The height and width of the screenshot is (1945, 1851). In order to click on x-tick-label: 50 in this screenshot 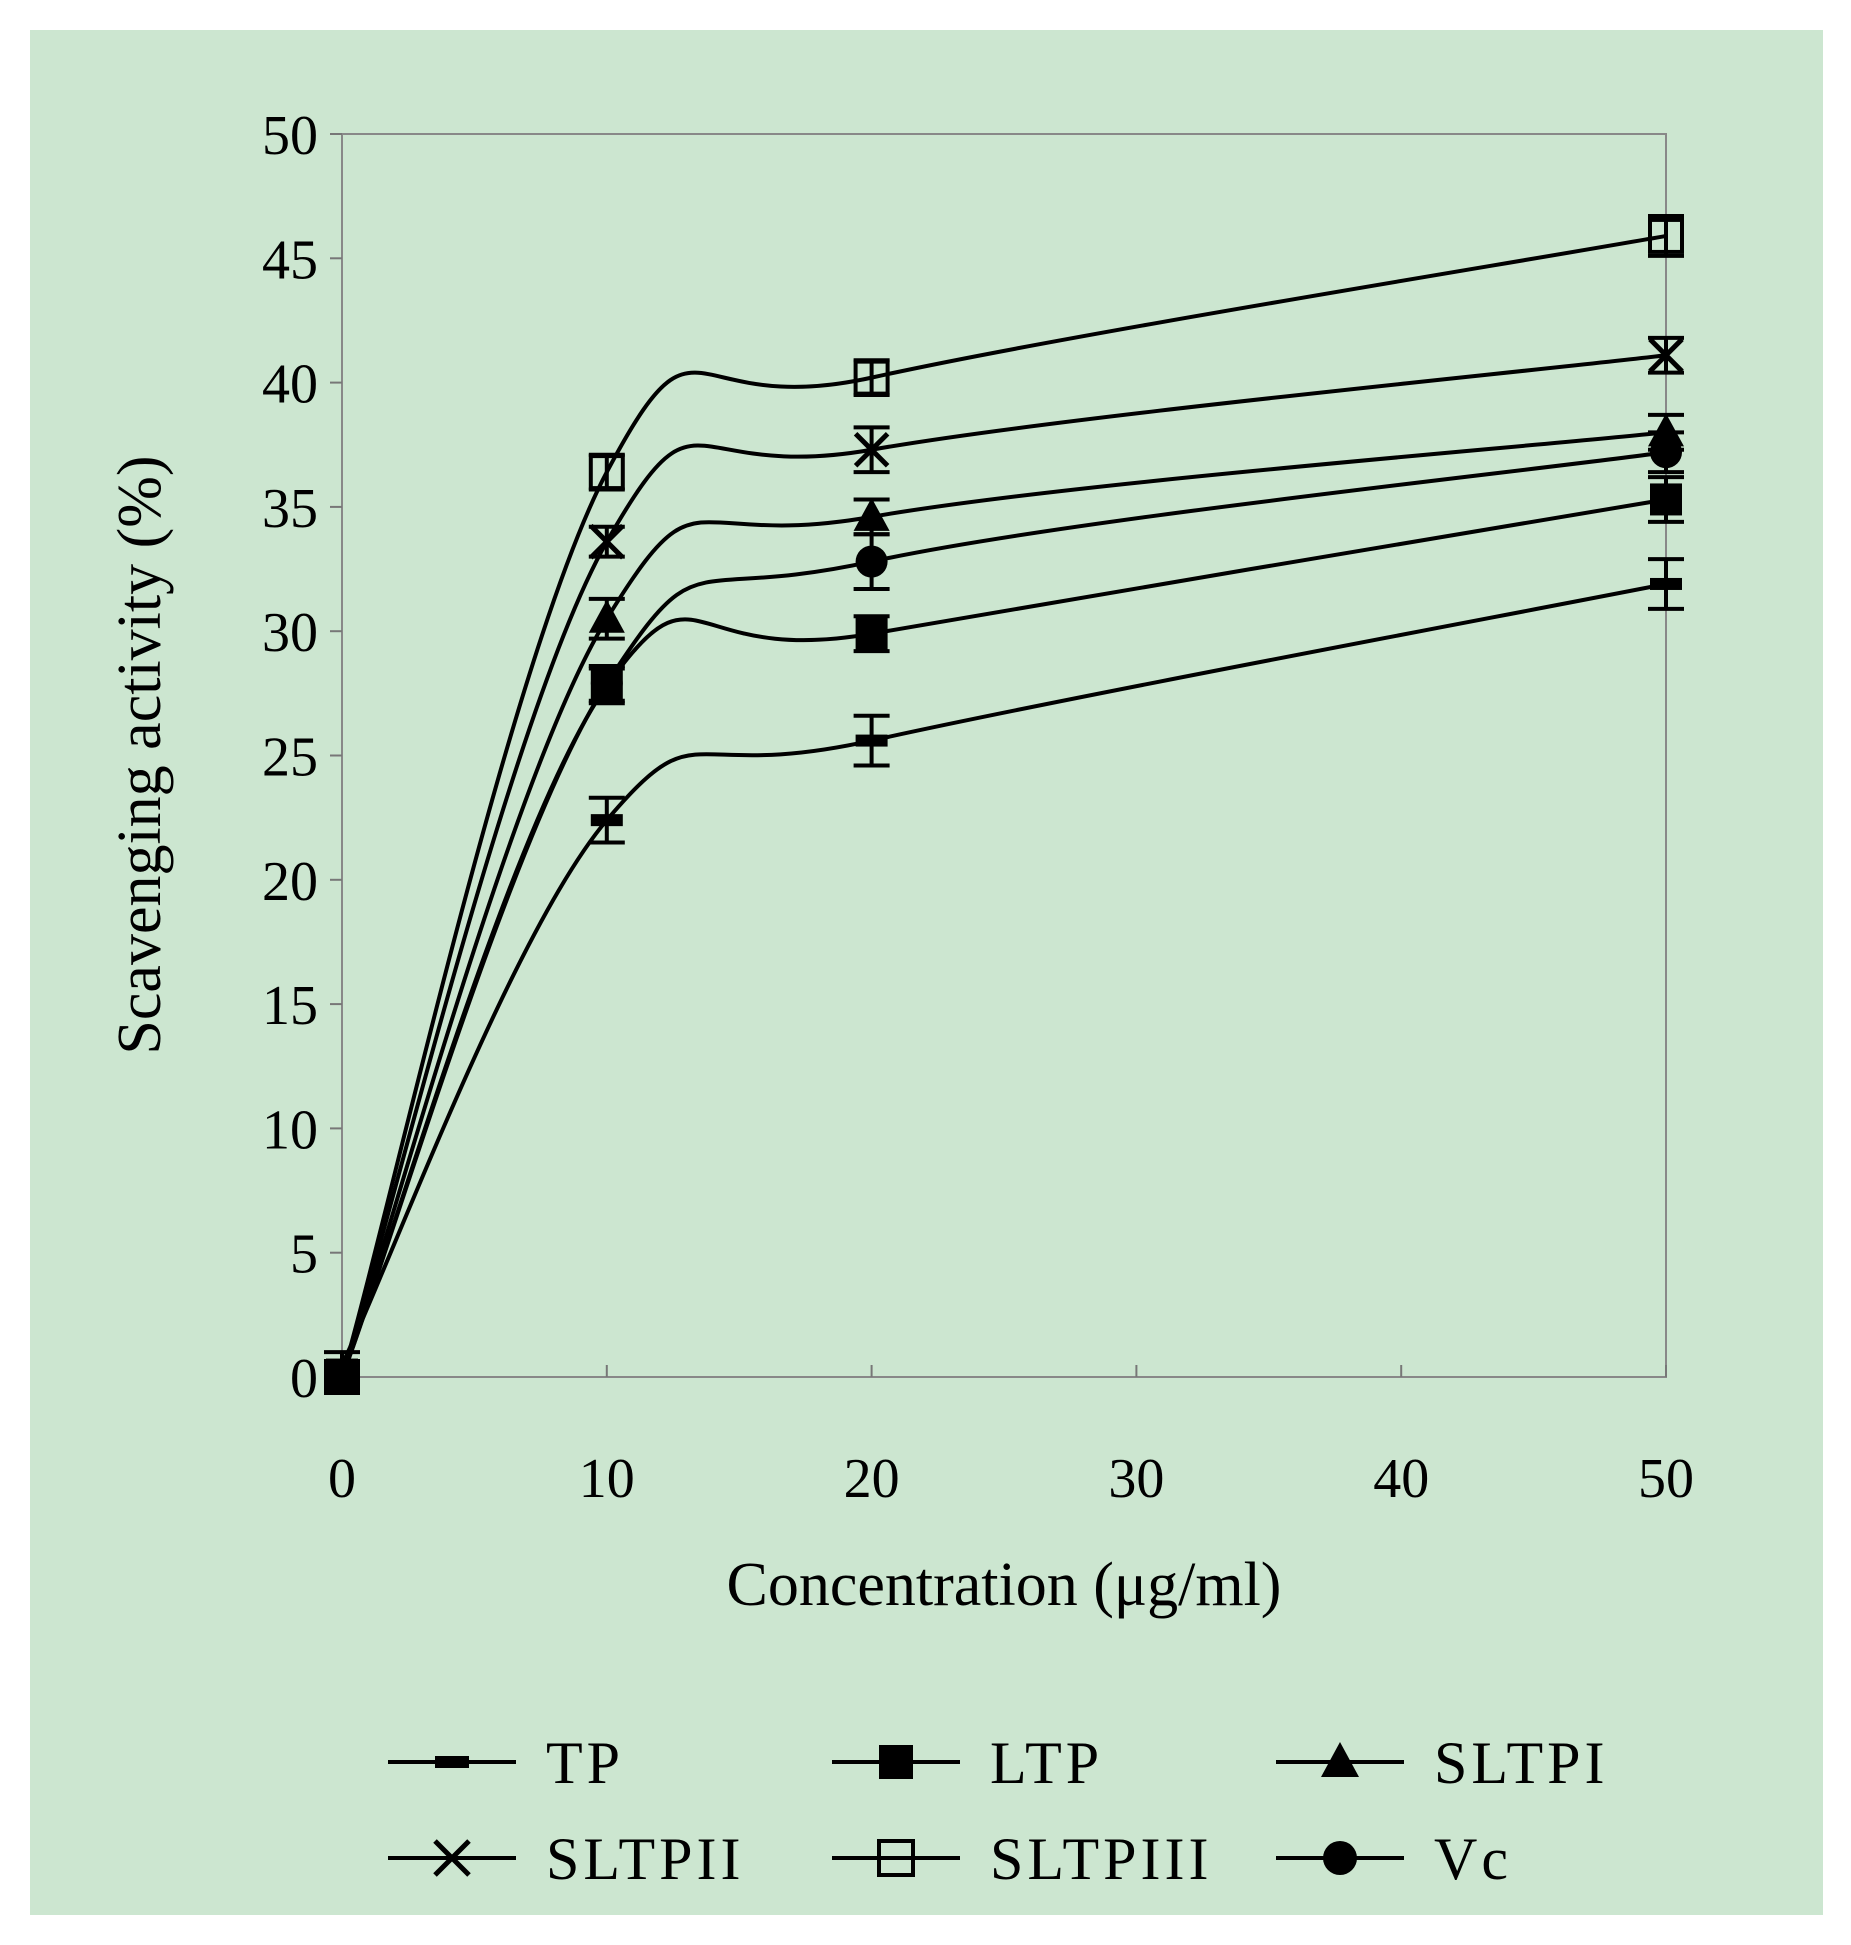, I will do `click(1666, 1479)`.